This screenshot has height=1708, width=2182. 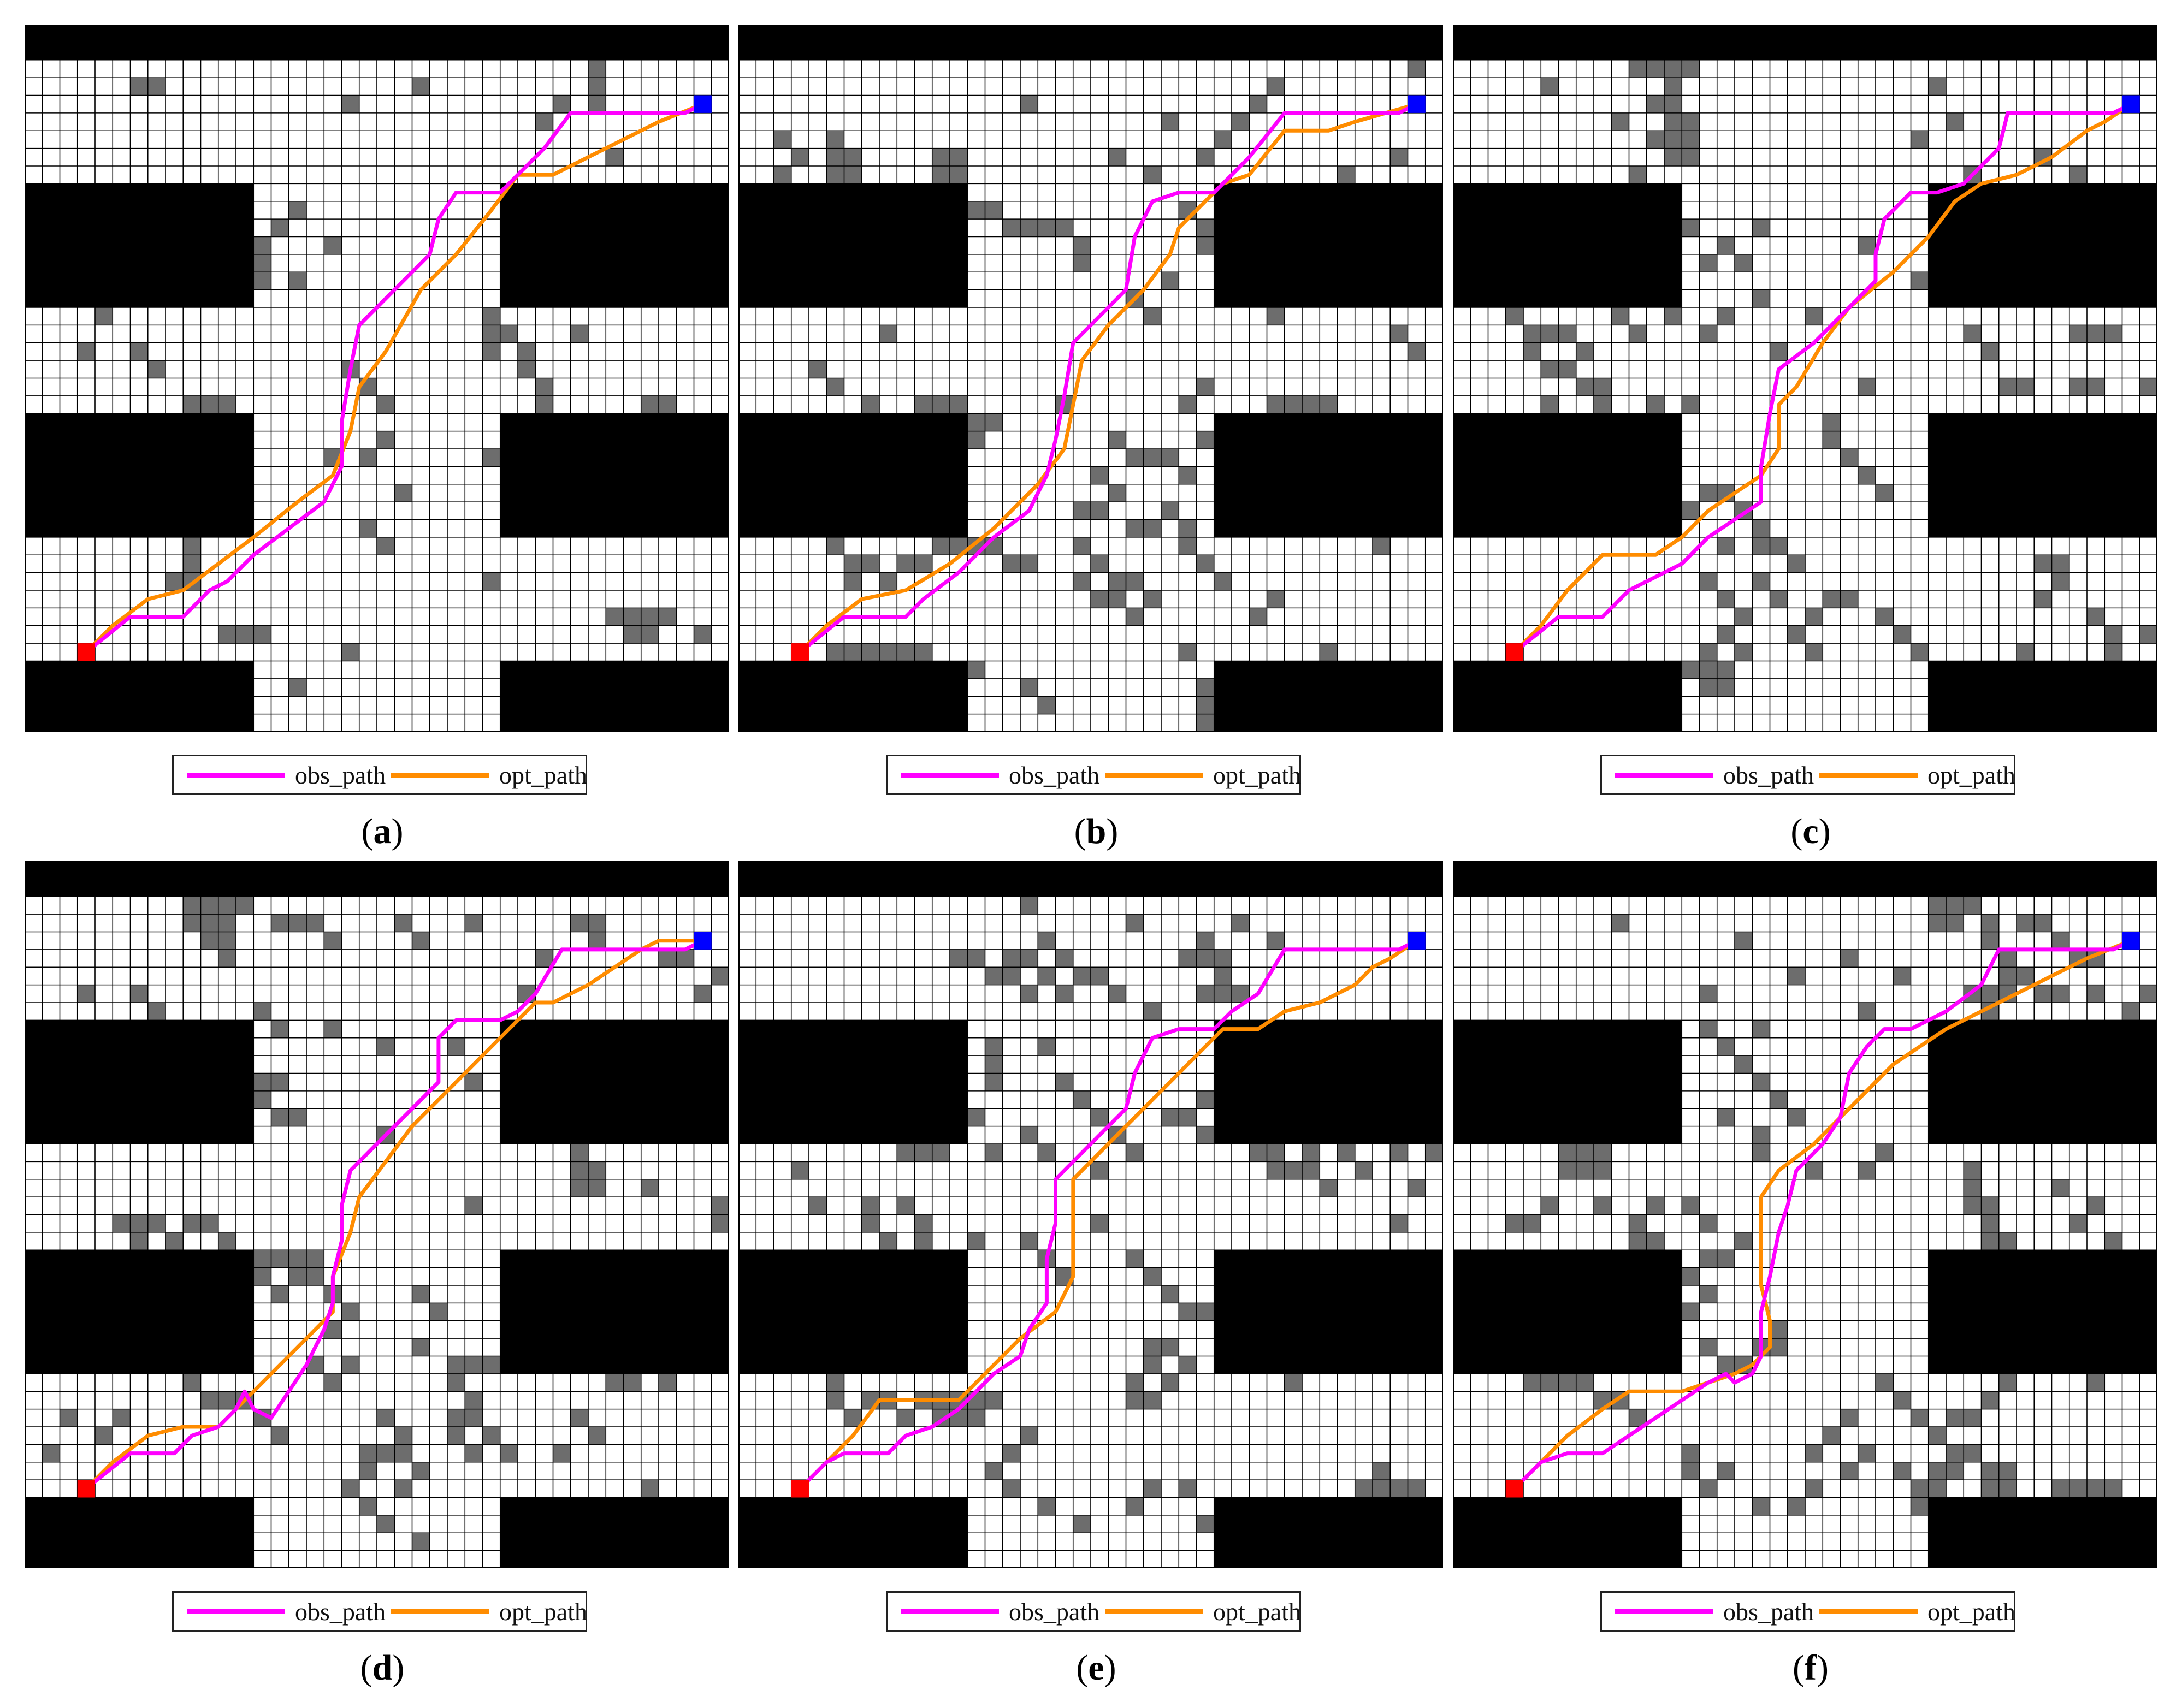 What do you see at coordinates (1714, 1611) in the screenshot?
I see `legend-item-obs: obs_path` at bounding box center [1714, 1611].